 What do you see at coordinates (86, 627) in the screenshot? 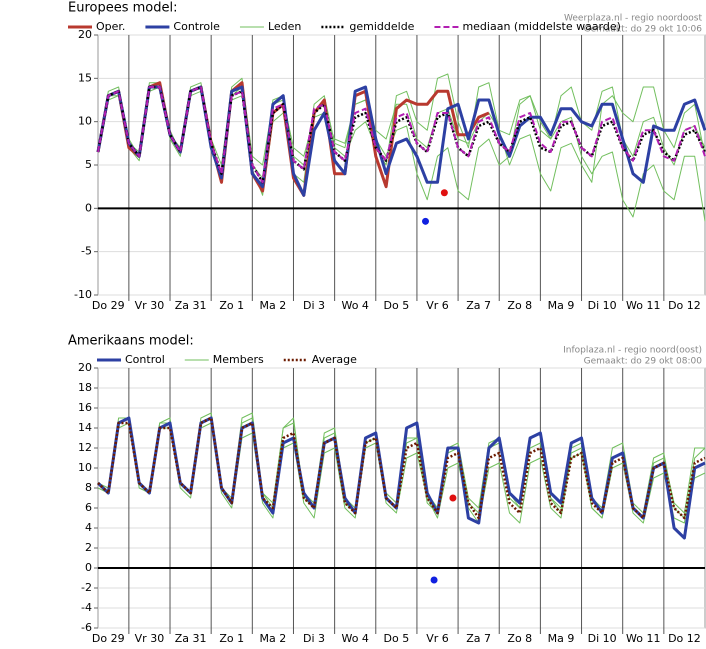
I see `y-tick-label: -6` at bounding box center [86, 627].